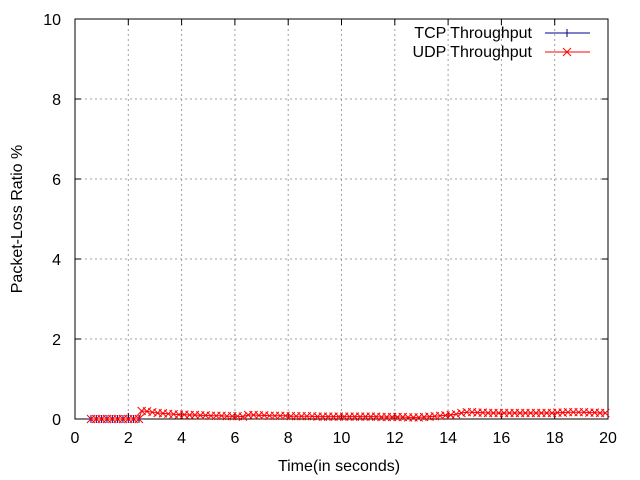 The image size is (640, 480). What do you see at coordinates (128, 438) in the screenshot?
I see `x-tick-label: 2` at bounding box center [128, 438].